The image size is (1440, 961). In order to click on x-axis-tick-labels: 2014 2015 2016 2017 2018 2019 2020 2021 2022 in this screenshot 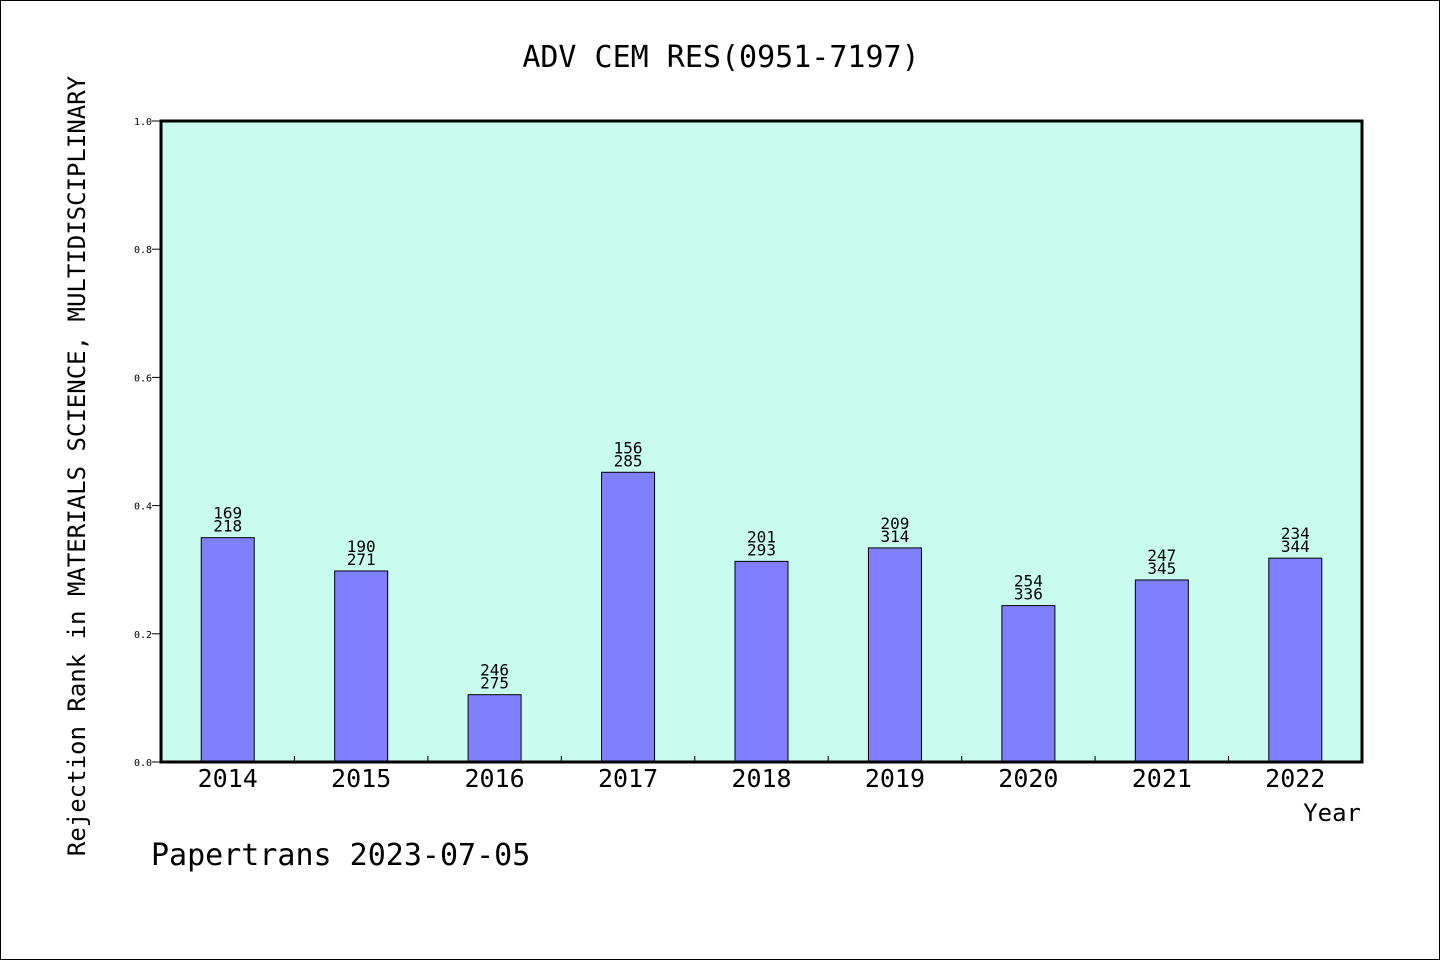, I will do `click(762, 778)`.